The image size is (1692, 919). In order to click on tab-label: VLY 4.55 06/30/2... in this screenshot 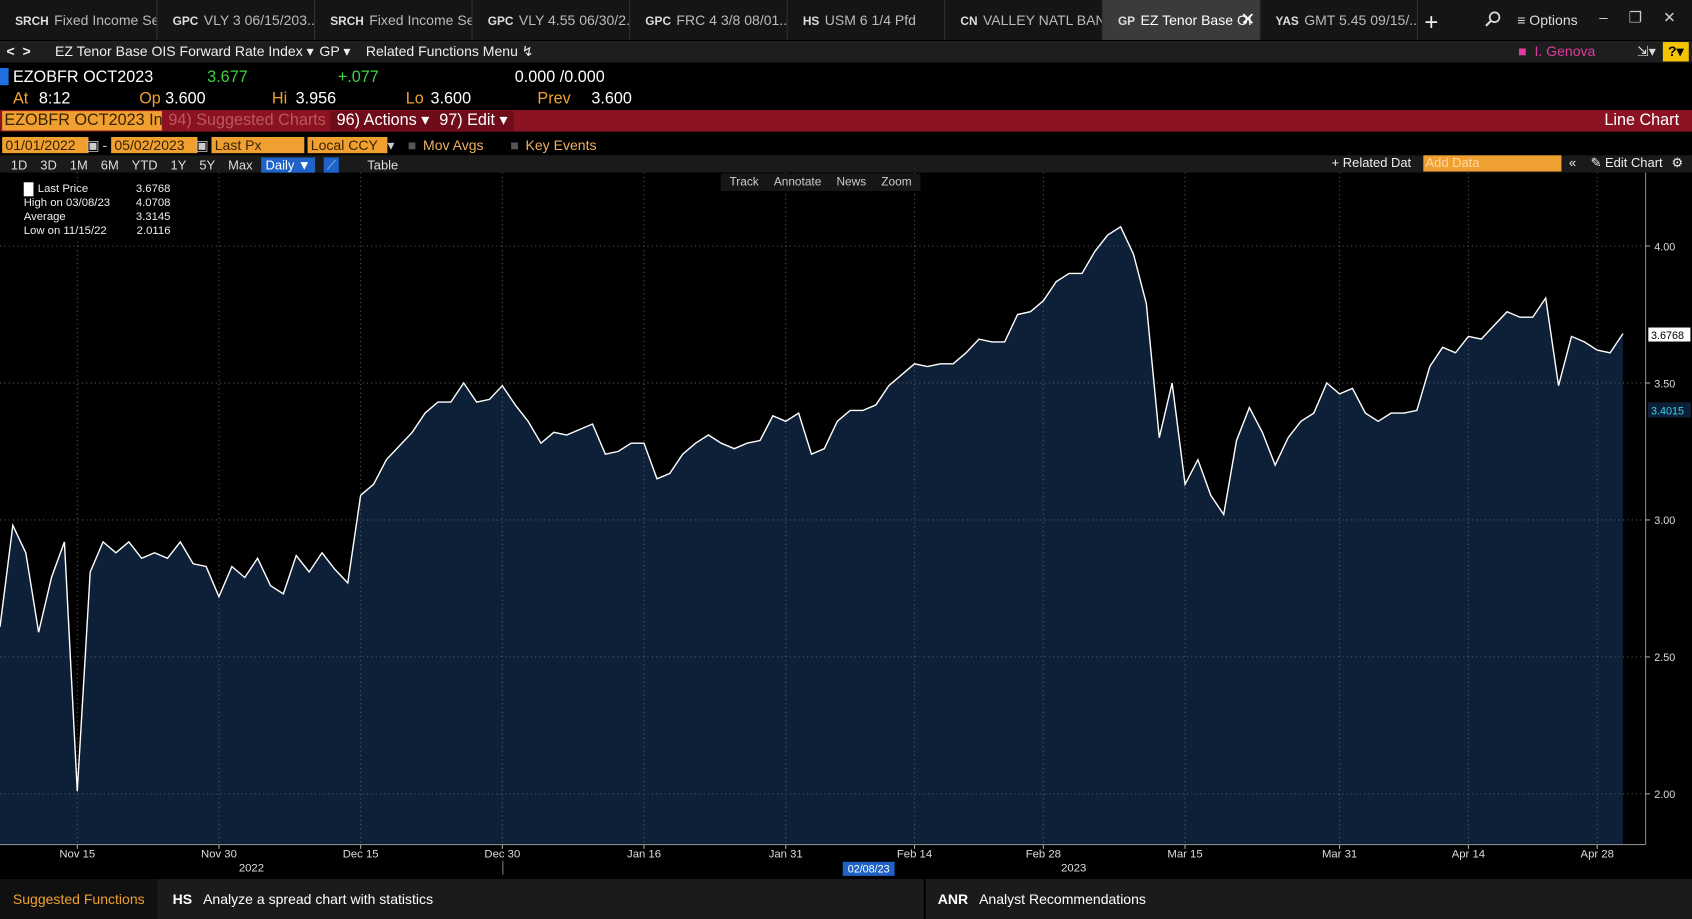, I will do `click(574, 20)`.